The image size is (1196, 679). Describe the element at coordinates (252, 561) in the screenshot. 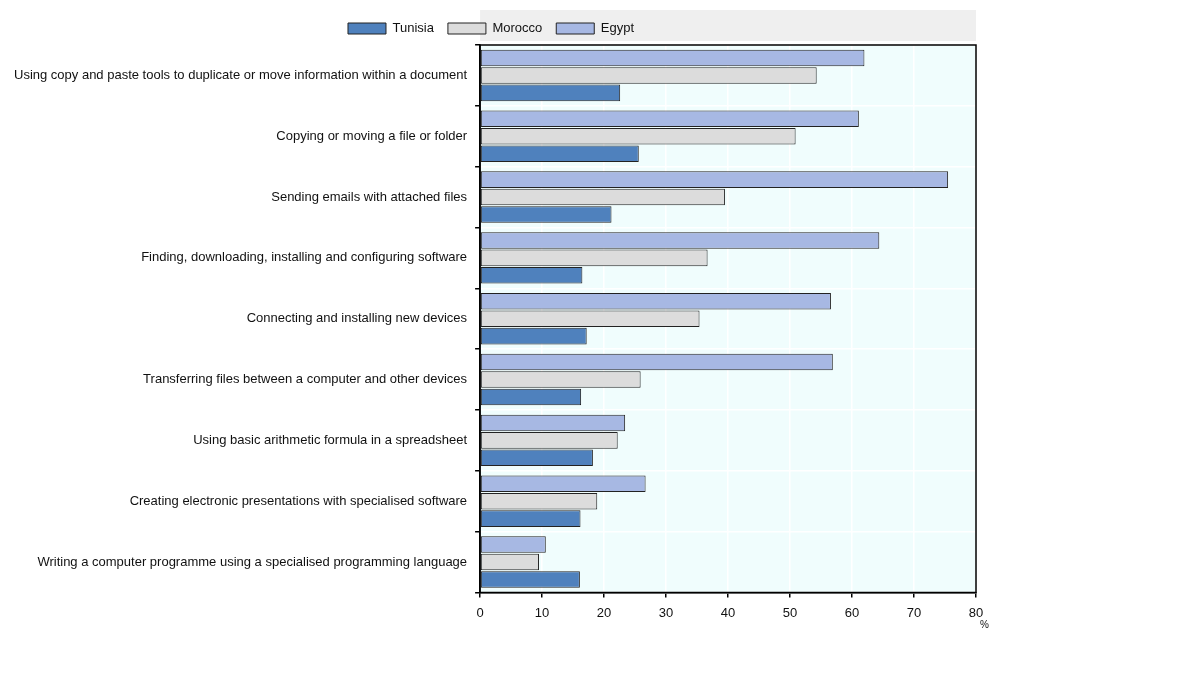

I see `y-tick-label: Writing a computer programme using a specialised programming language` at that location.